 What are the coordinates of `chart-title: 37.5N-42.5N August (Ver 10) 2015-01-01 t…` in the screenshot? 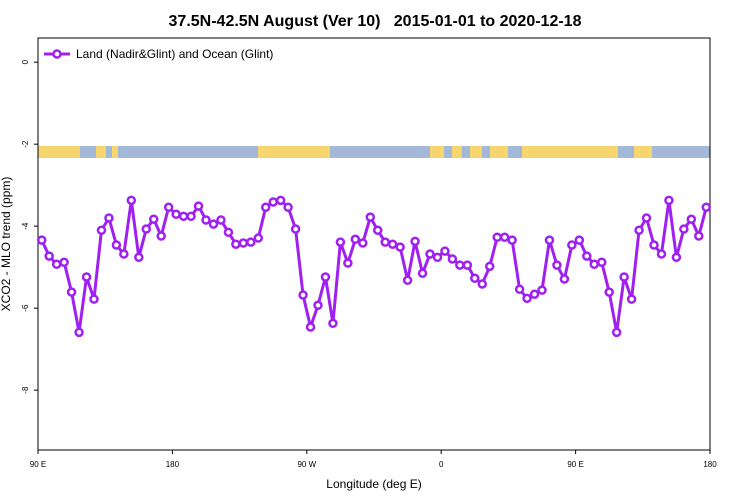 It's located at (375, 21).